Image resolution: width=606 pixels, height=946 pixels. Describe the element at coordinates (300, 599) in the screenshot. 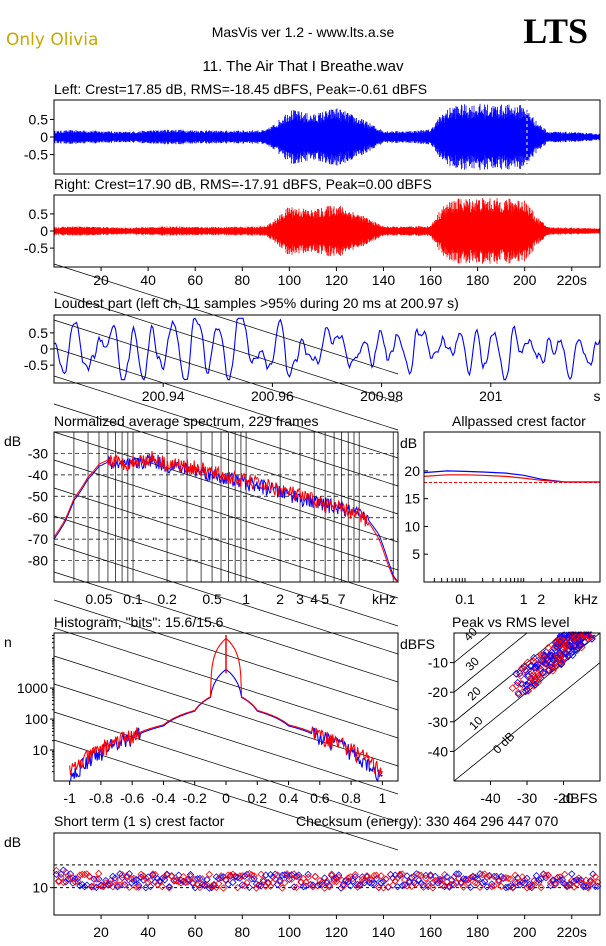

I see `x-tick-label: 3` at that location.